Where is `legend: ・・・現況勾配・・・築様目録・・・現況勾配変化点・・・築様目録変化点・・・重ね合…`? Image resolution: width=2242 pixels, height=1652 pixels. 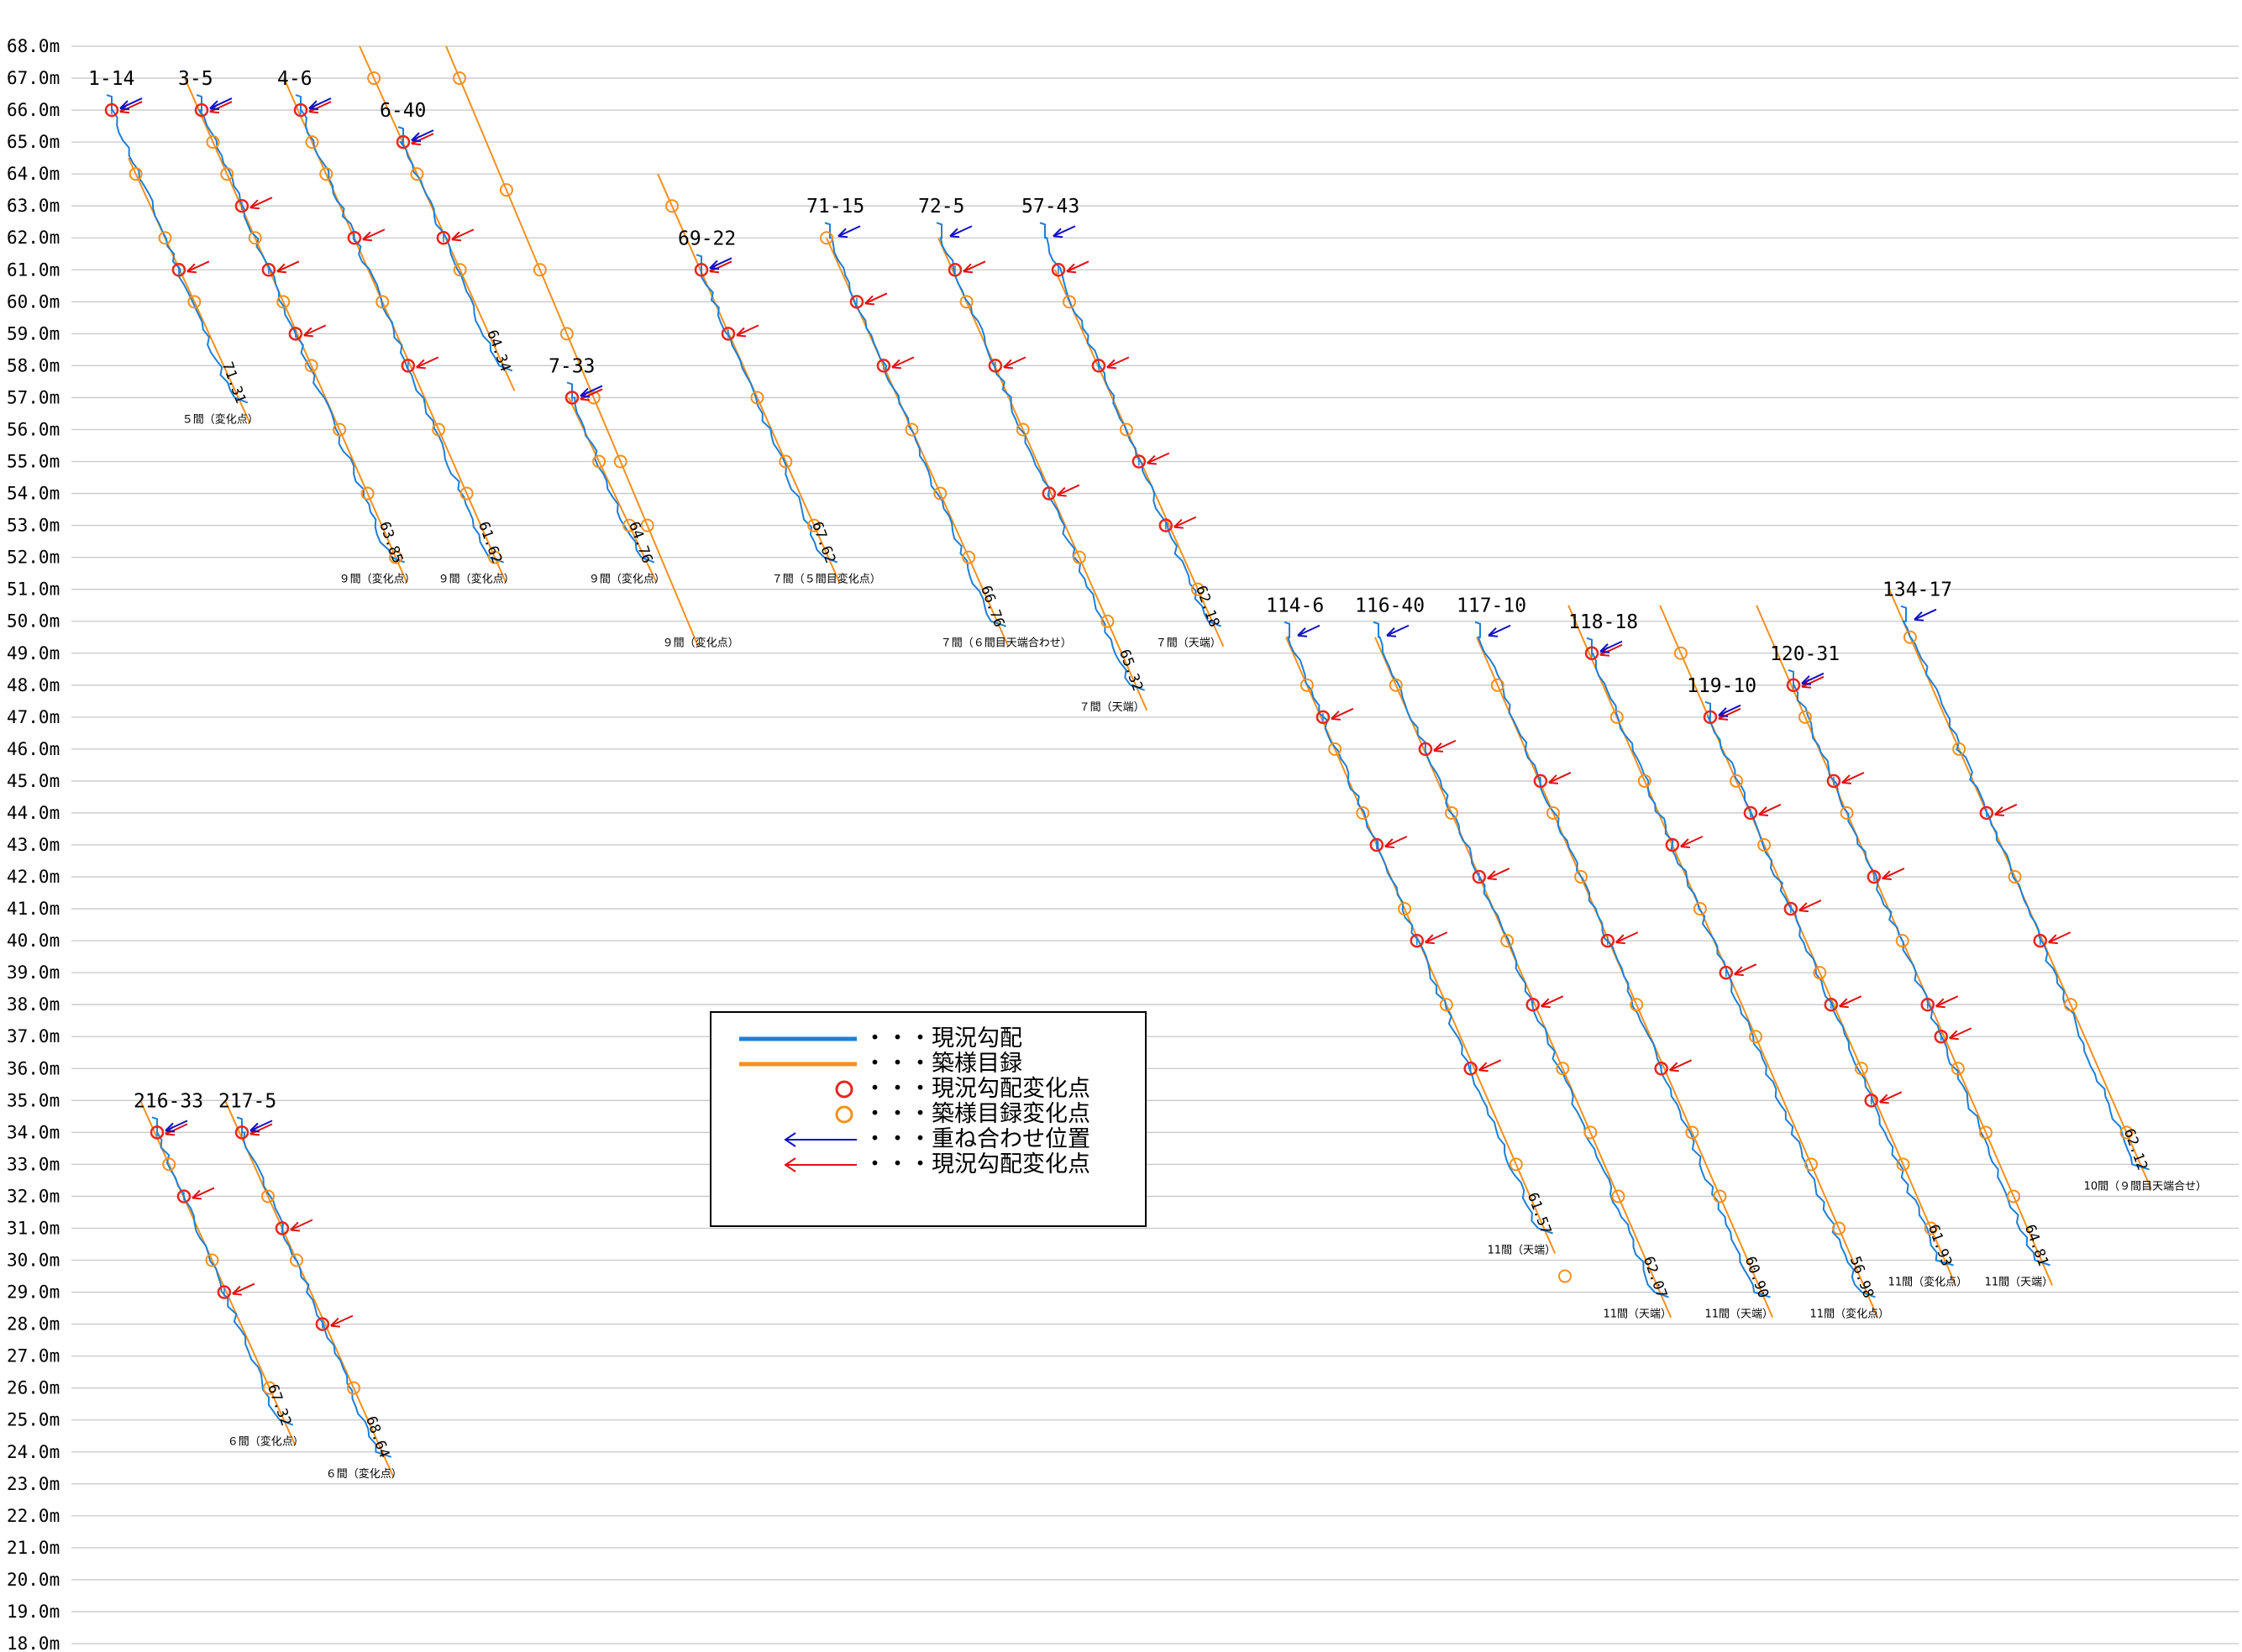
legend: ・・・現況勾配・・・築様目録・・・現況勾配変化点・・・築様目録変化点・・・重ね合… is located at coordinates (929, 1119).